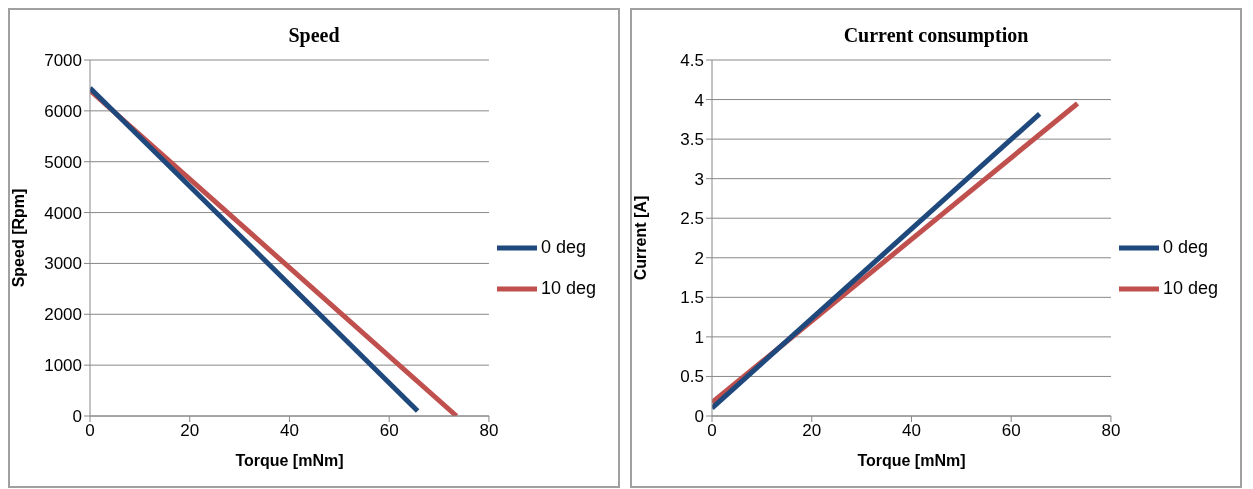 This screenshot has width=1253, height=489. I want to click on y-axis-title: Speed [Rpm], so click(18, 238).